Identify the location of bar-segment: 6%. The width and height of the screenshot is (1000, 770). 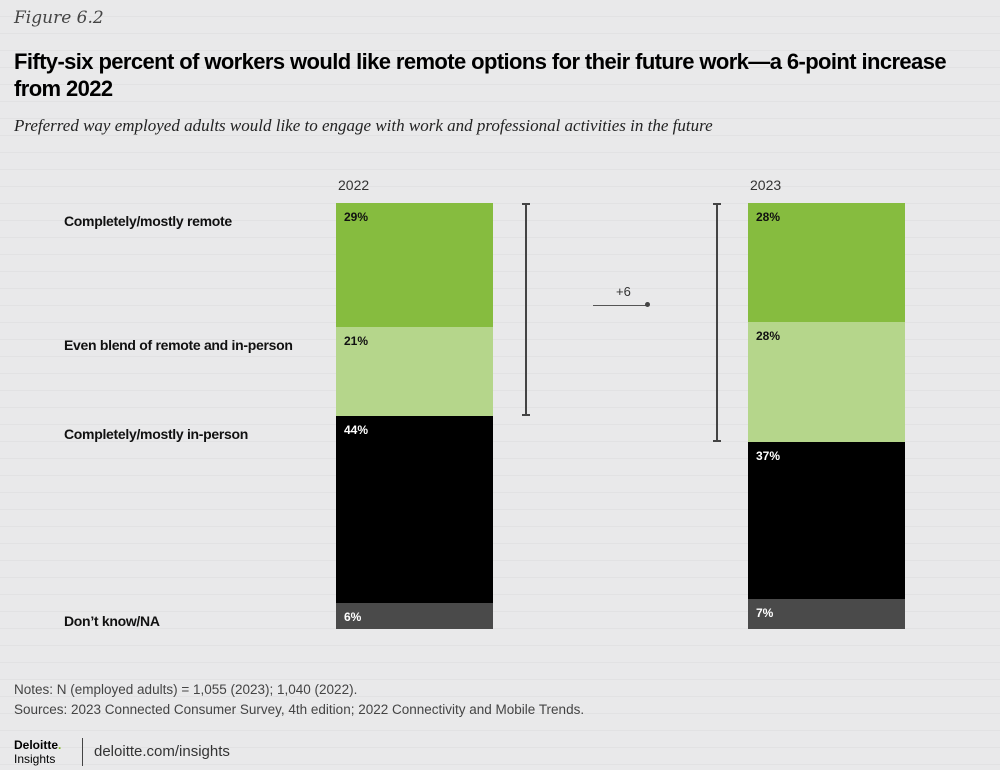
(414, 616).